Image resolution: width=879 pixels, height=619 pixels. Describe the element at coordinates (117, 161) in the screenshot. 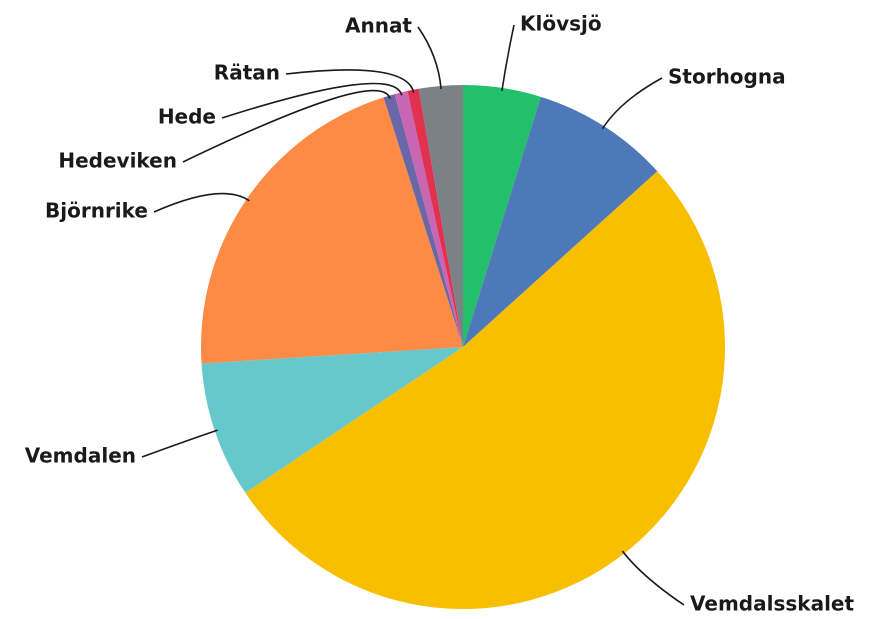

I see `slice-label: Hedeviken` at that location.